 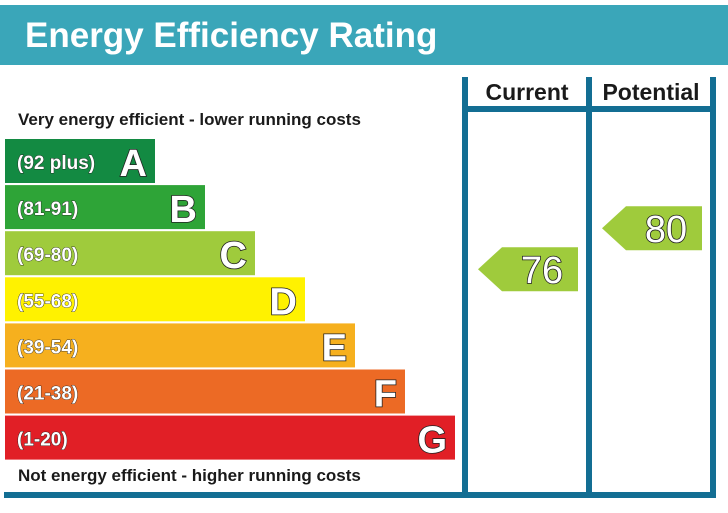 What do you see at coordinates (385, 395) in the screenshot?
I see `band-f-letter: F` at bounding box center [385, 395].